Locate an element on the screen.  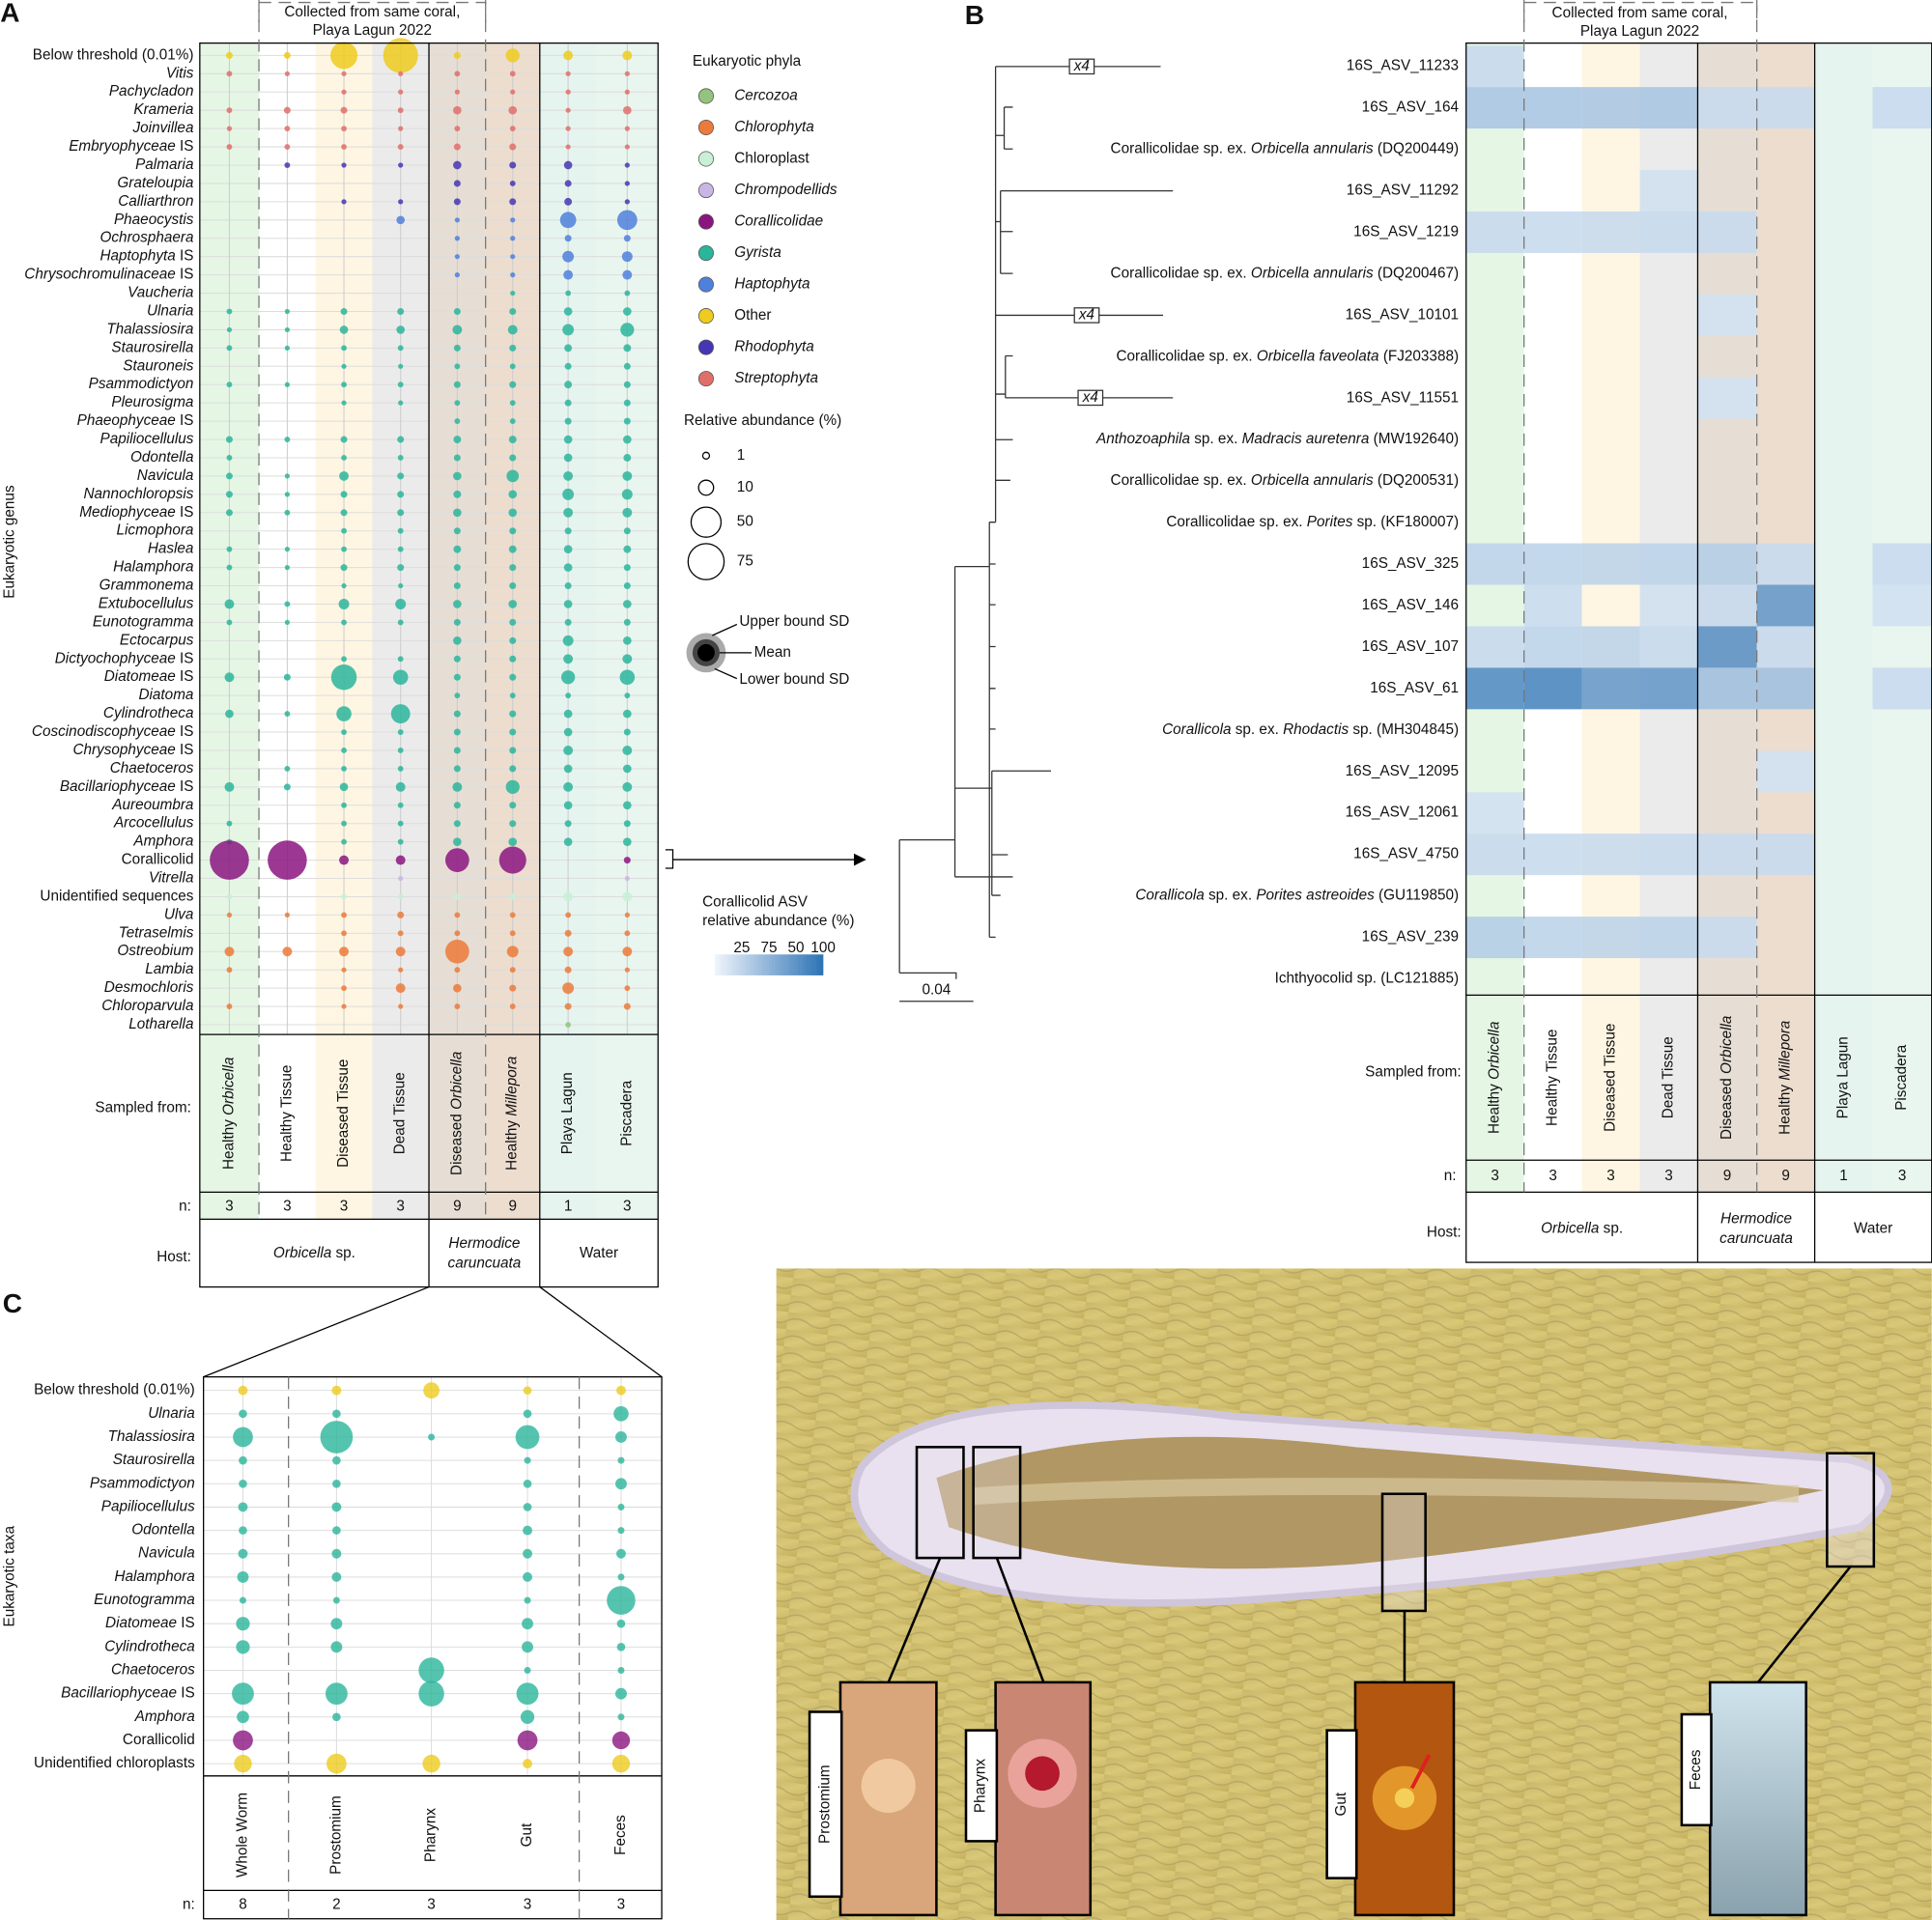
row-label: 16S_ASV_239 is located at coordinates (1410, 937).